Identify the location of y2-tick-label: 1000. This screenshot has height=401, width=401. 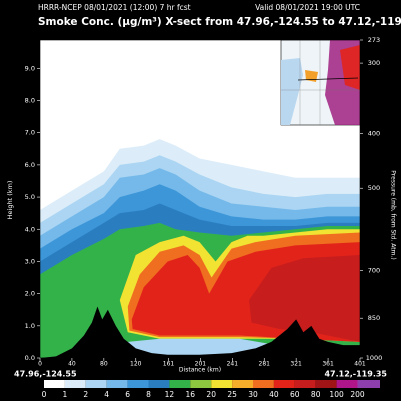
(374, 358).